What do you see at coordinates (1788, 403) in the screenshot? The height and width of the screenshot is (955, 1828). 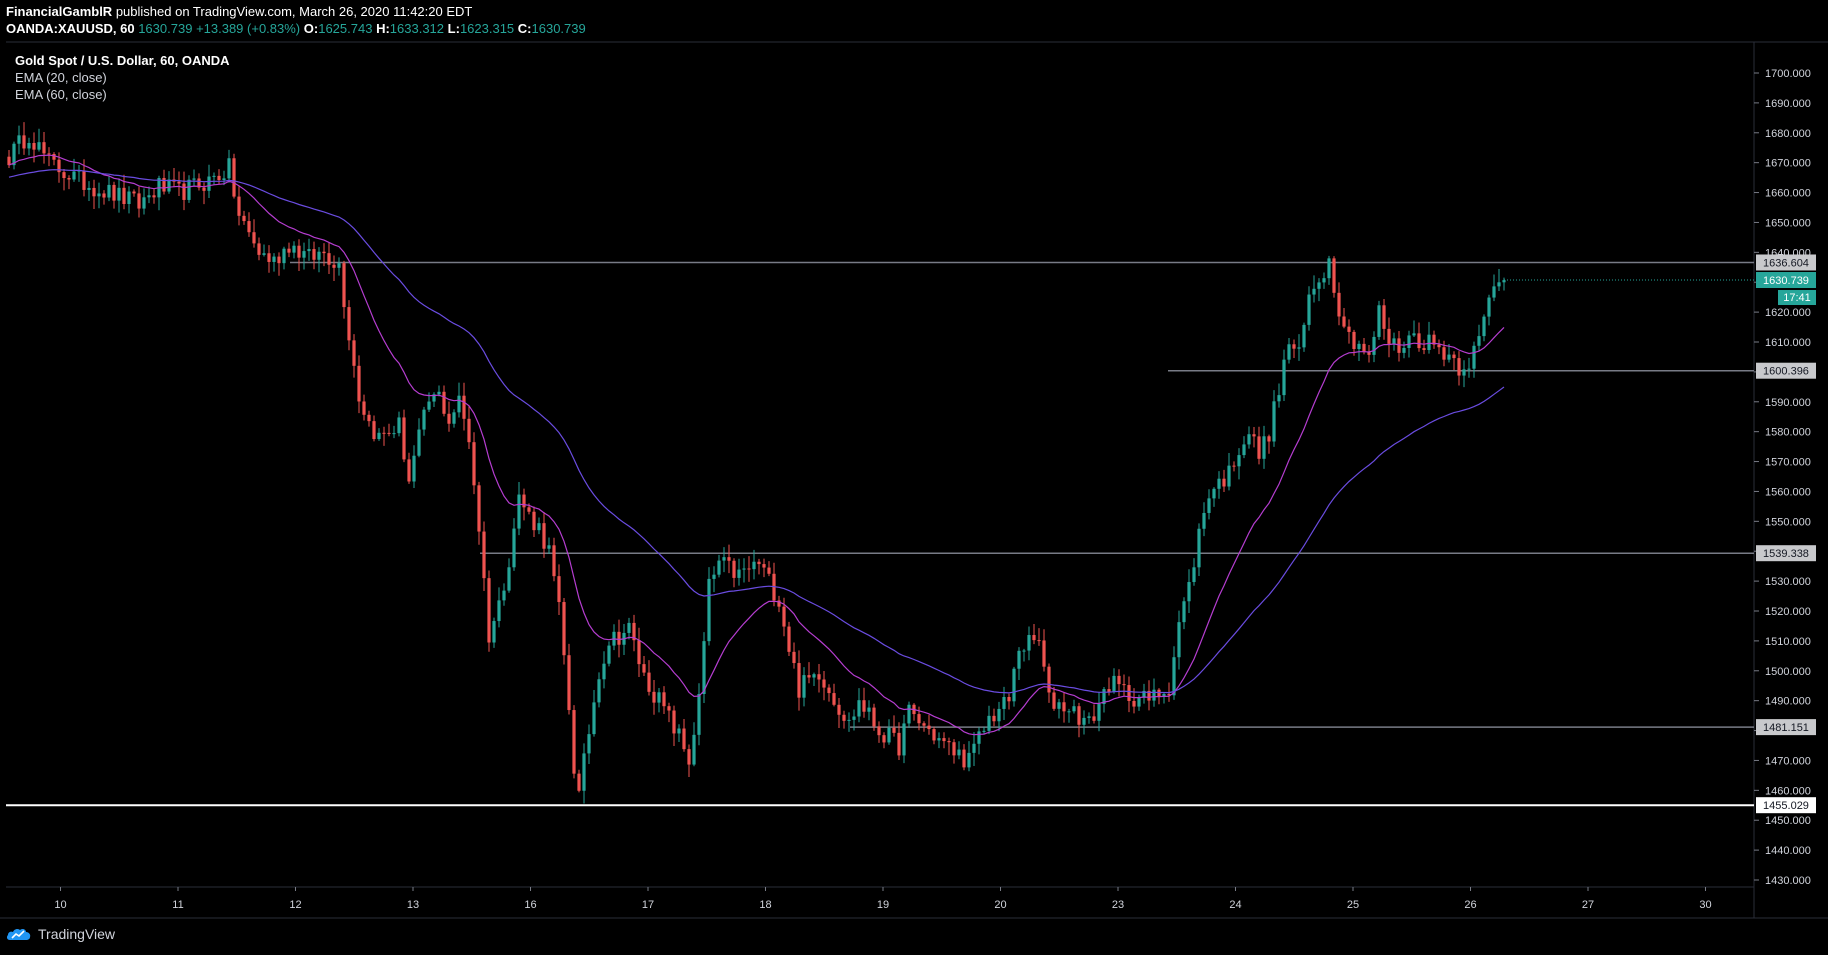 I see `y-tick-label: 1590.000` at bounding box center [1788, 403].